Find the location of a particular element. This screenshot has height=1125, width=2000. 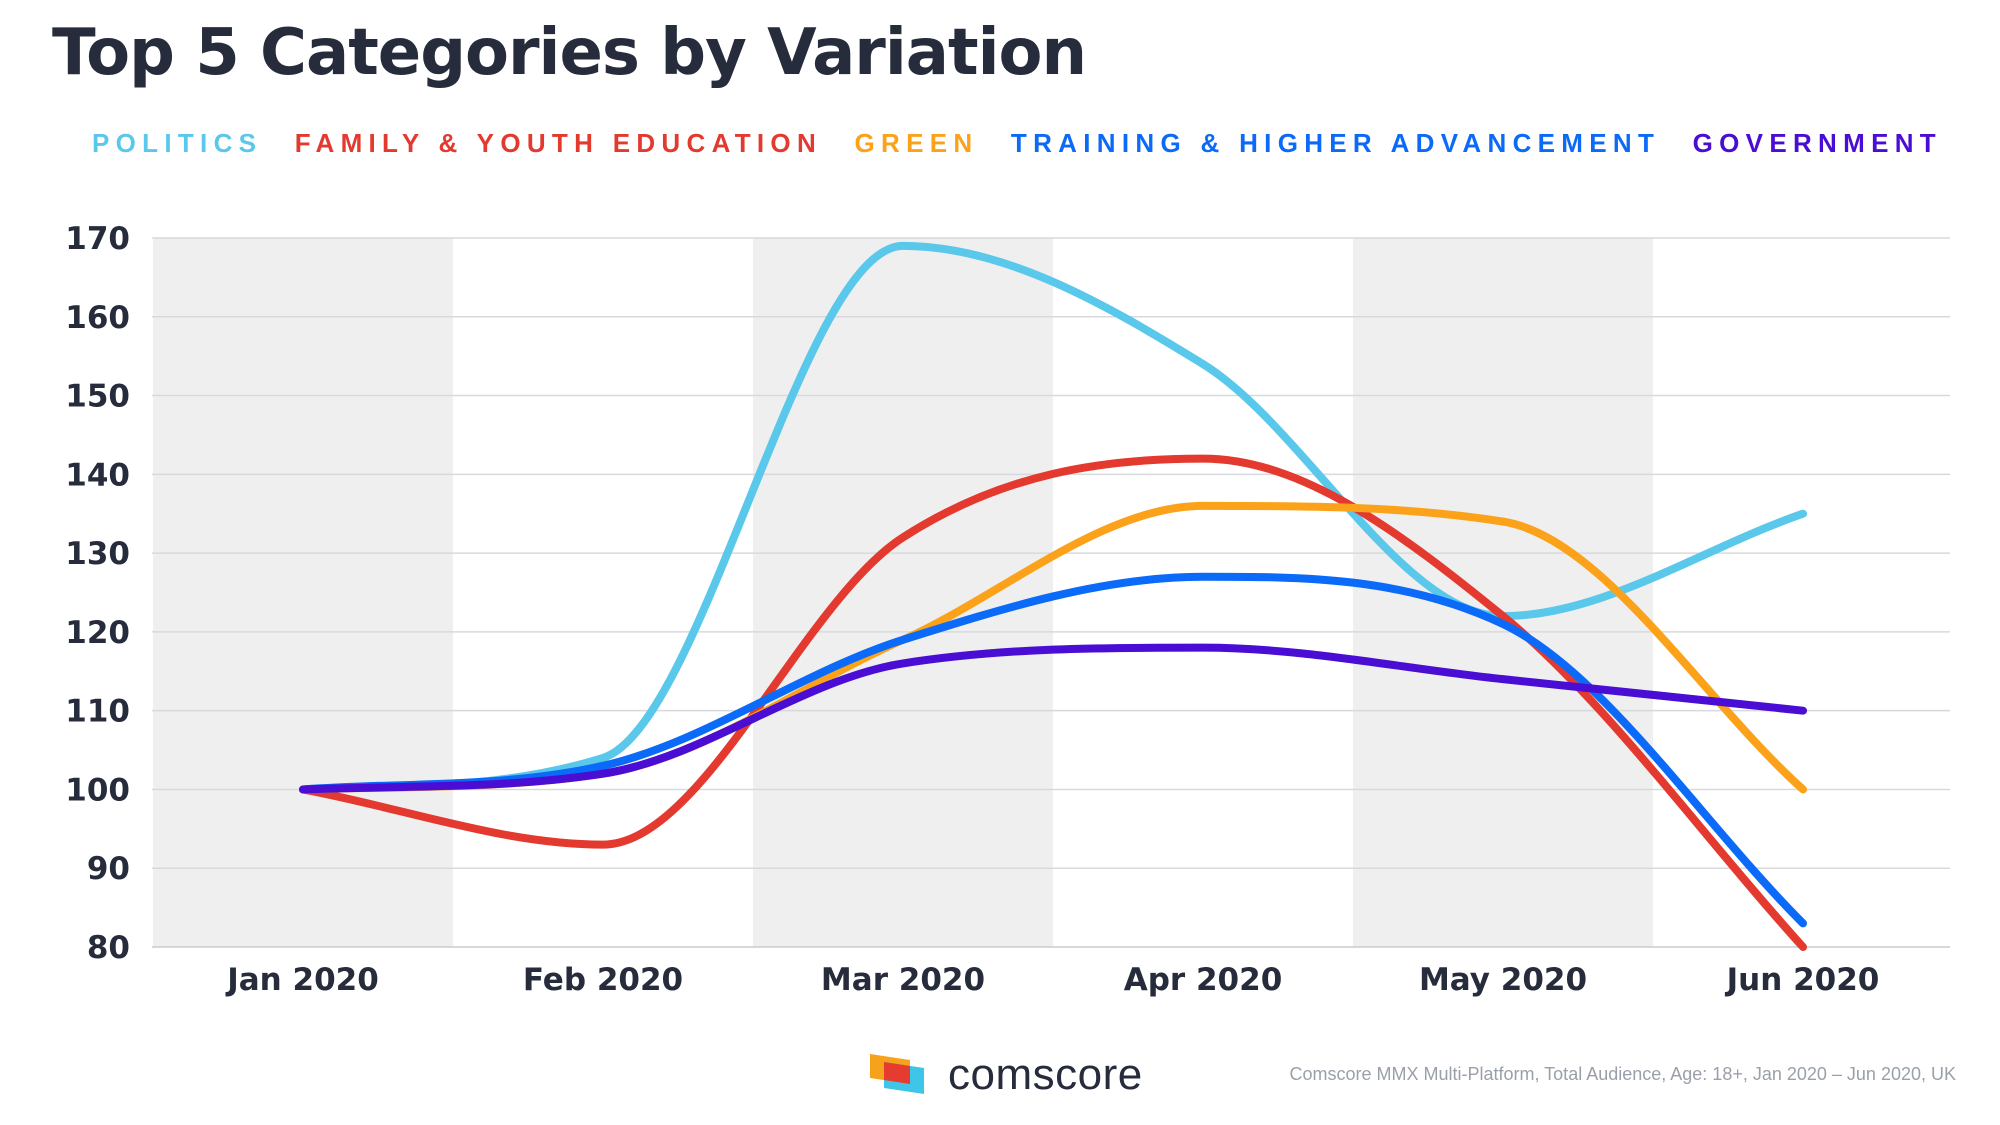

legend-entry-family-youth-education: FAMILY & YOUTH EDUCATION is located at coordinates (558, 143).